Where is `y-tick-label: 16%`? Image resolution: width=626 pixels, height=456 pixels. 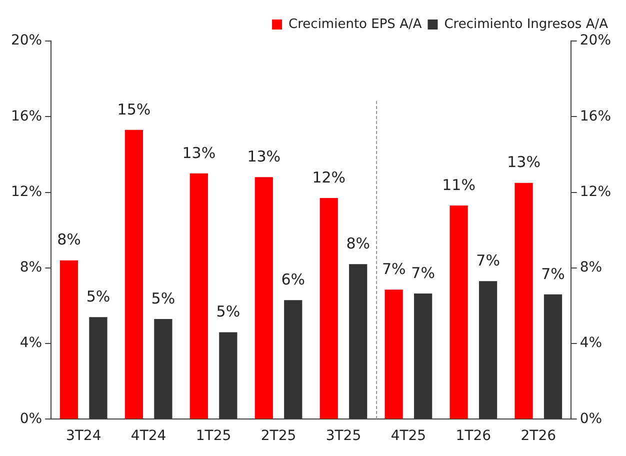
y-tick-label: 16% is located at coordinates (26, 116).